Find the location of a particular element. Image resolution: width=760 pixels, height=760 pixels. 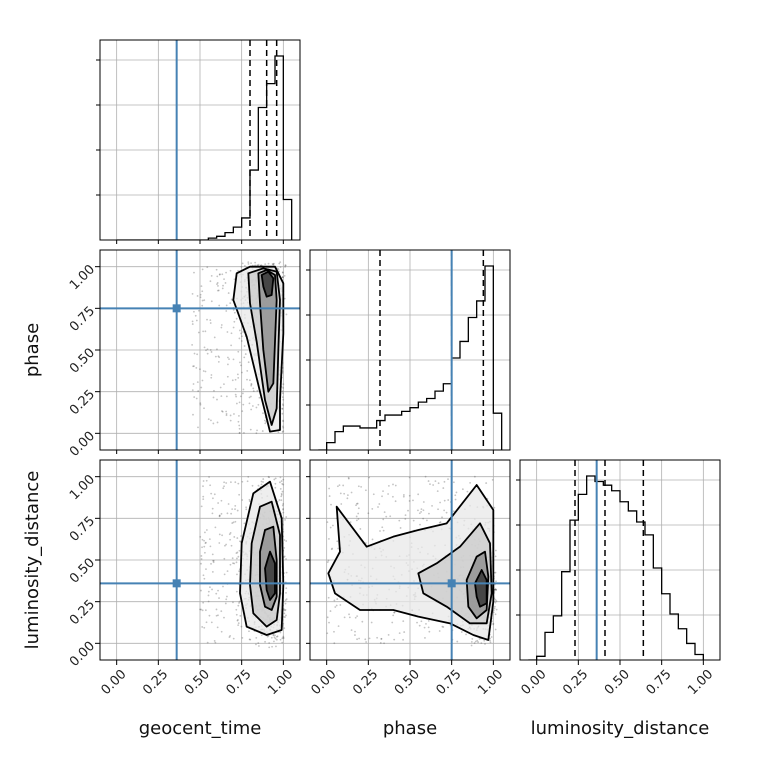

x-axis-label: luminosity_distance is located at coordinates (620, 728).